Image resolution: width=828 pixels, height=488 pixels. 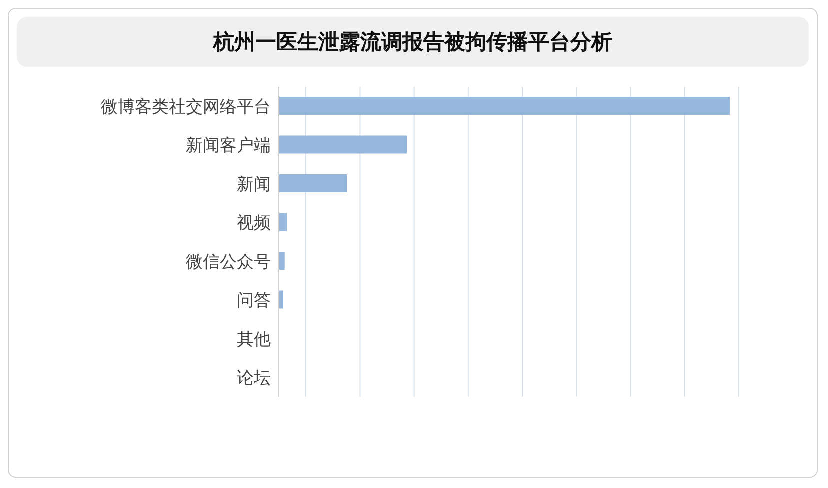 I want to click on y-tick-label: 微博客类社交网络平台, so click(x=186, y=107).